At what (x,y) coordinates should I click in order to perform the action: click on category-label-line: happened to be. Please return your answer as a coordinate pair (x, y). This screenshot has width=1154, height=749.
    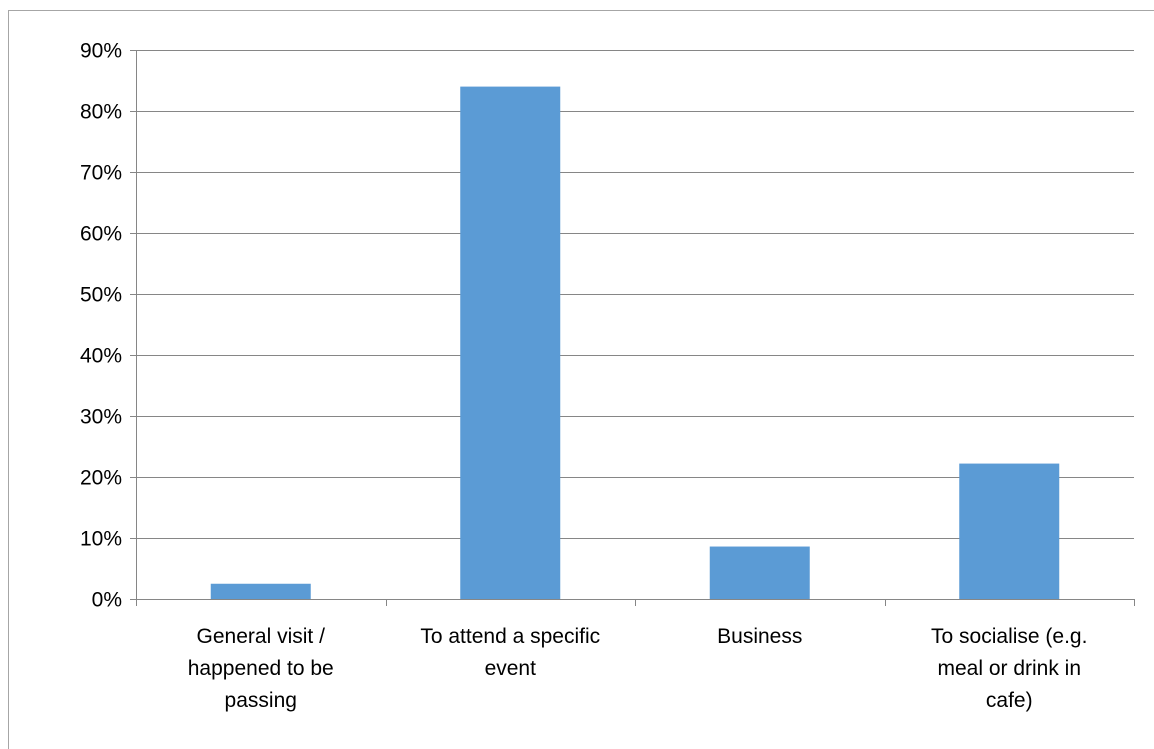
    Looking at the image, I should click on (261, 668).